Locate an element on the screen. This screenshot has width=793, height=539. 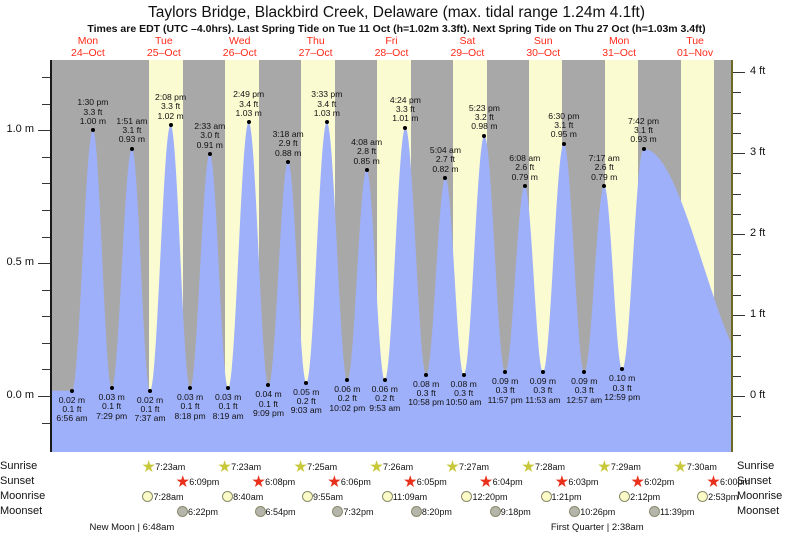
high-tide-label-5: 3:18 am 2.9 ft 0.88 m is located at coordinates (288, 143).